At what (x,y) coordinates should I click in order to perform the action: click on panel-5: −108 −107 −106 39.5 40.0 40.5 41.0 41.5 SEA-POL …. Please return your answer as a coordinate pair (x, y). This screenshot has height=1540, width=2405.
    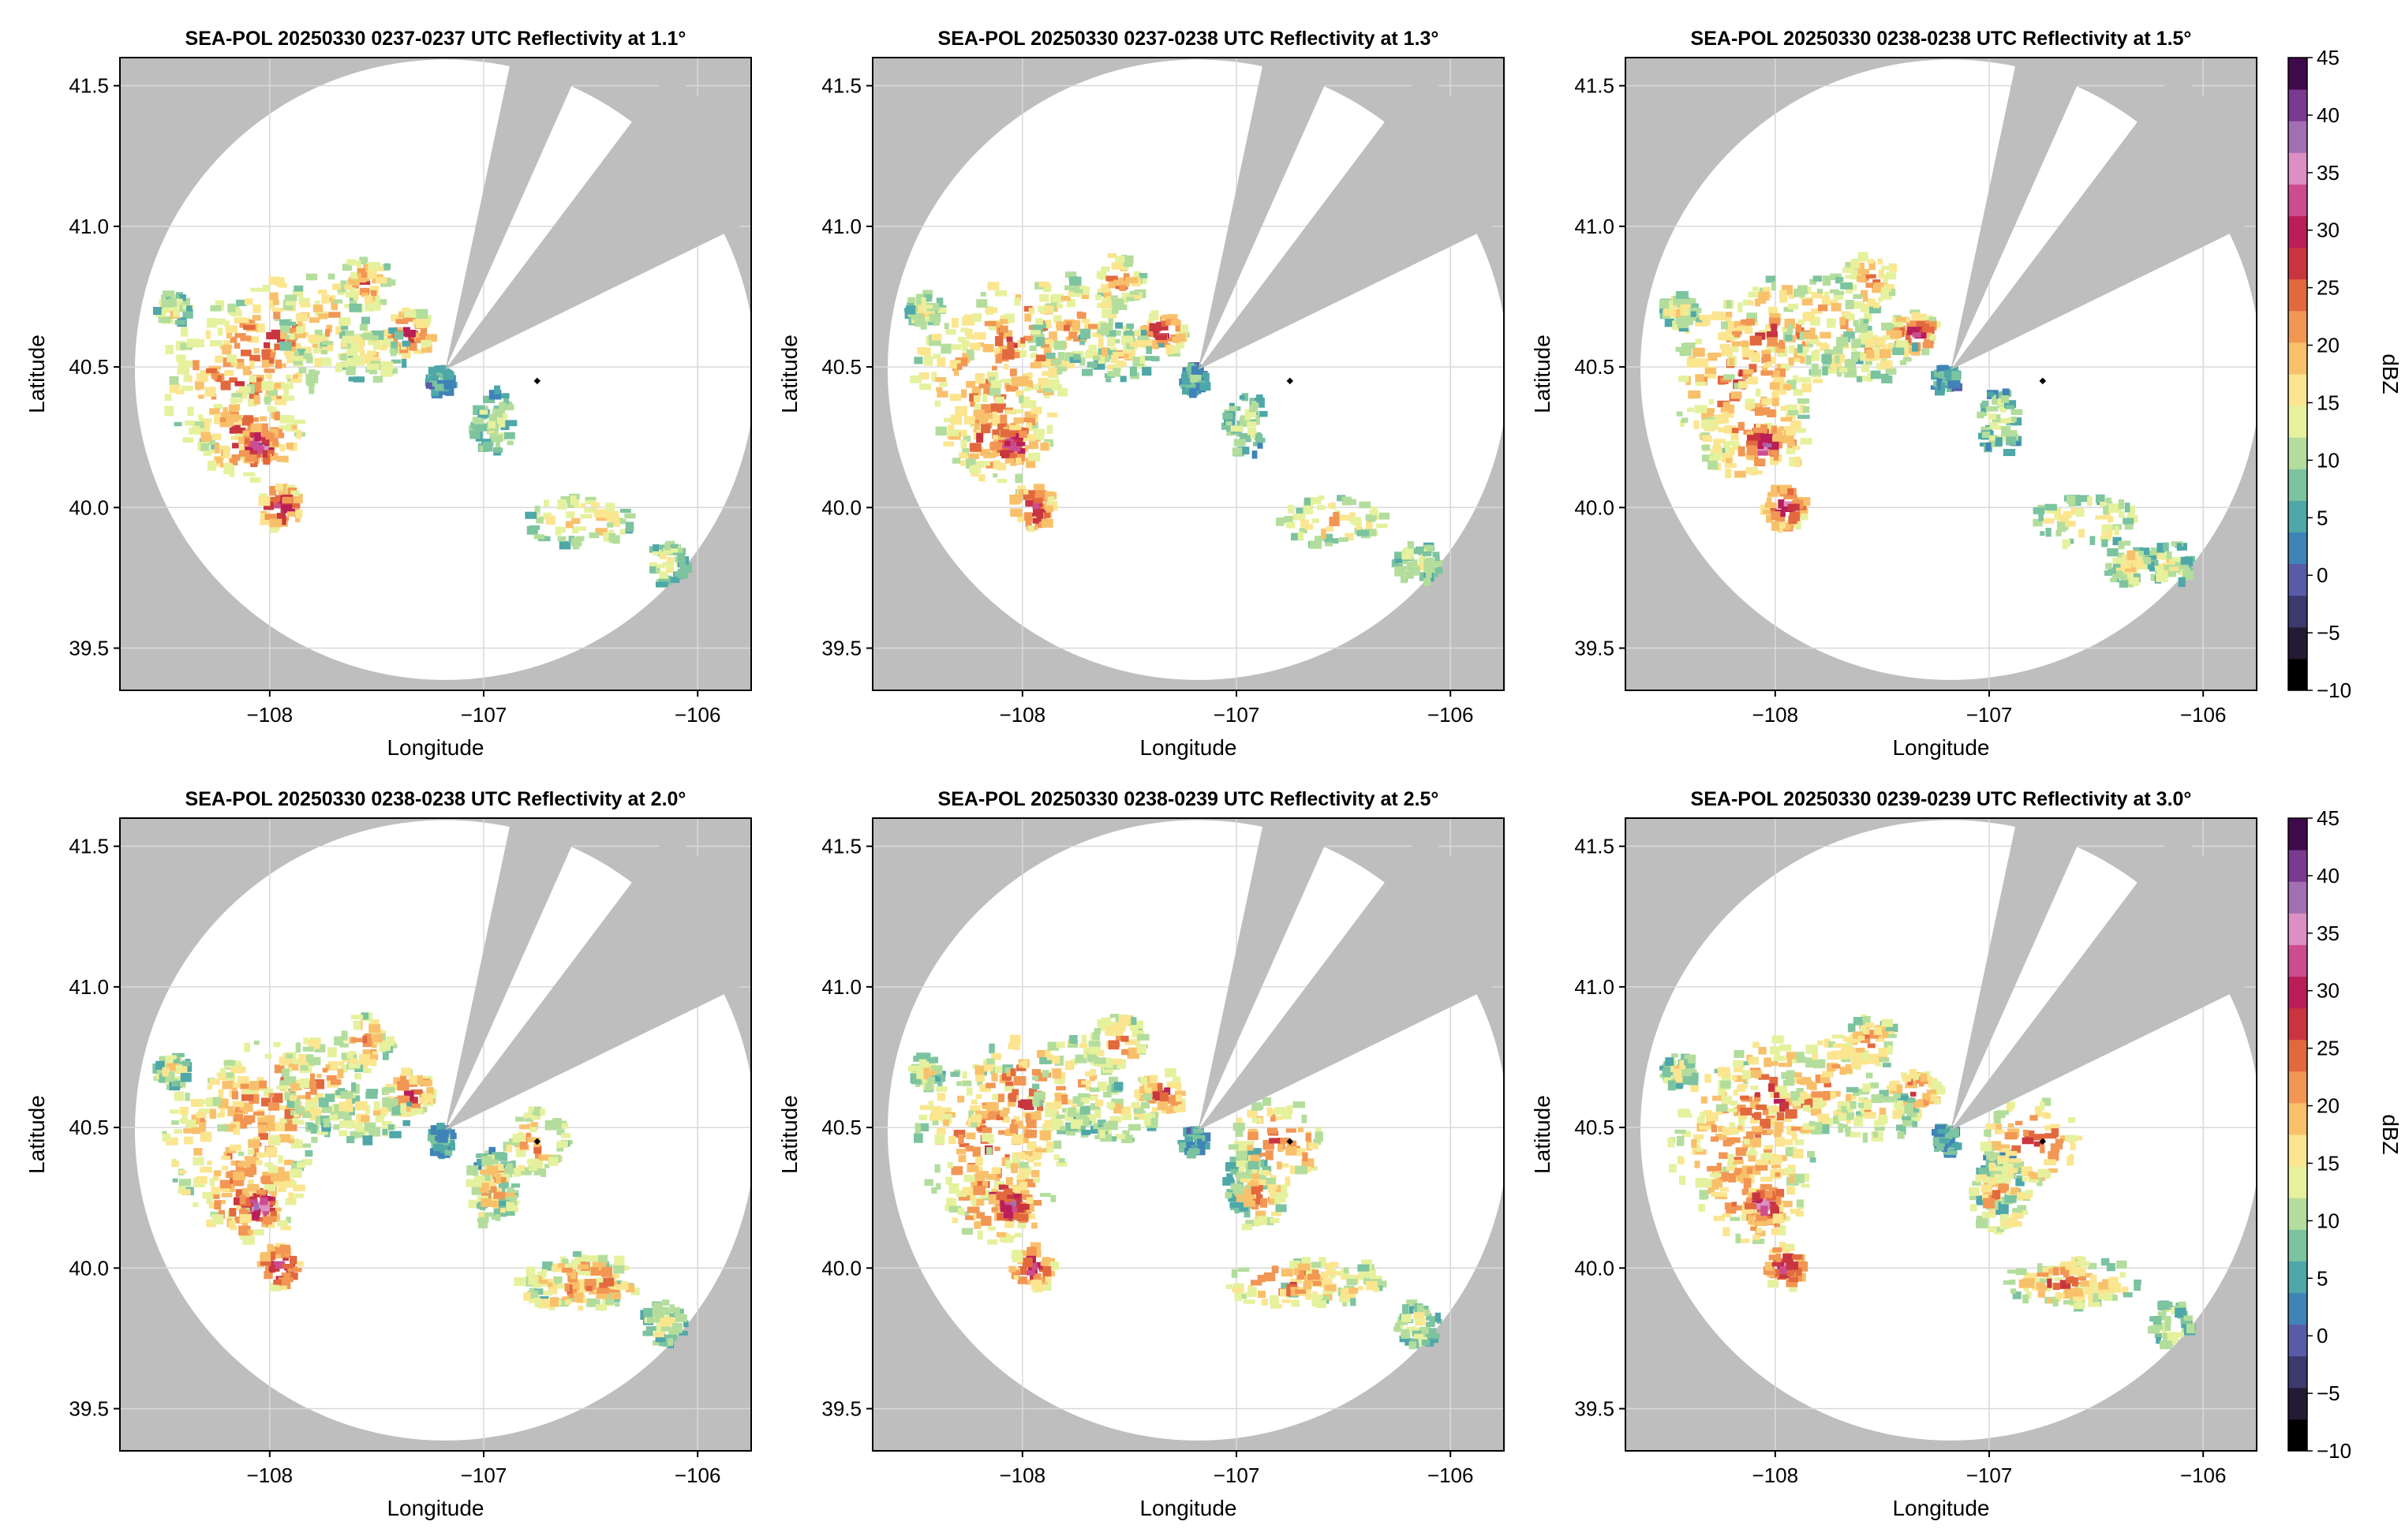
    Looking at the image, I should click on (1141, 1154).